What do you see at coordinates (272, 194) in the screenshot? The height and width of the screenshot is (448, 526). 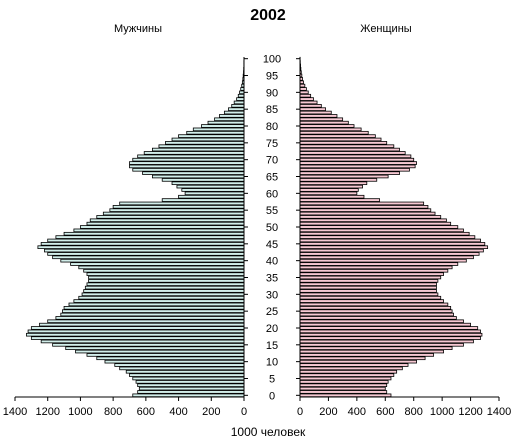 I see `age-tick-label: 60` at bounding box center [272, 194].